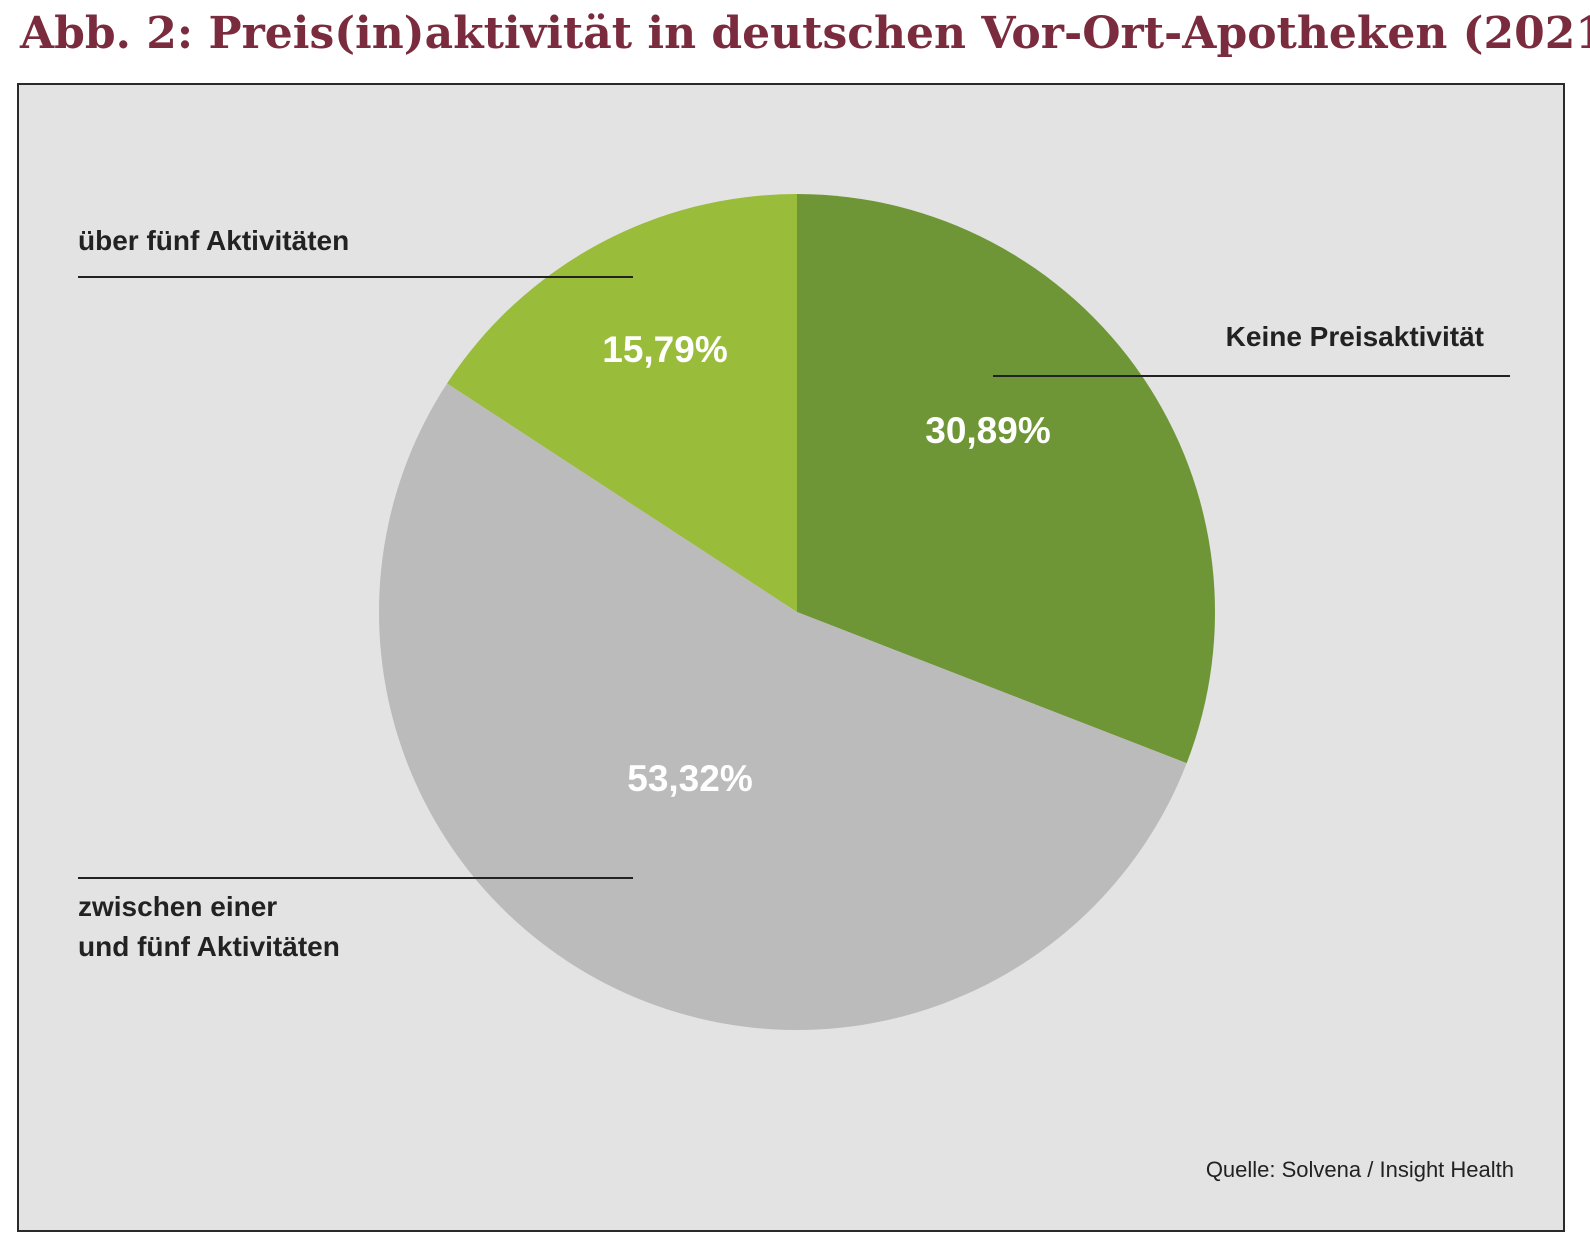  I want to click on pie-slice-ueber-fuenf-aktivitaeten, so click(622, 403).